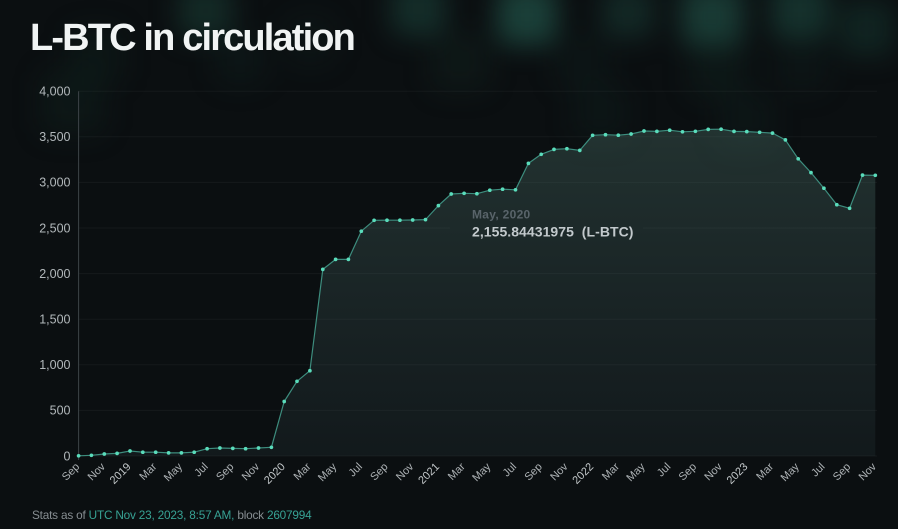 This screenshot has height=529, width=898. What do you see at coordinates (54, 320) in the screenshot?
I see `svg-text: 1,500` at bounding box center [54, 320].